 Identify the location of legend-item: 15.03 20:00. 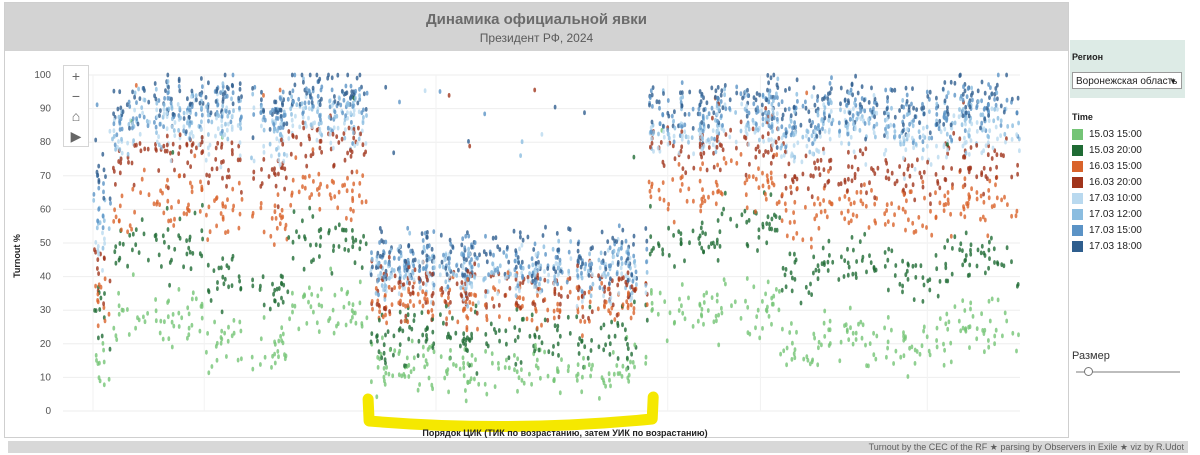
(1136, 150).